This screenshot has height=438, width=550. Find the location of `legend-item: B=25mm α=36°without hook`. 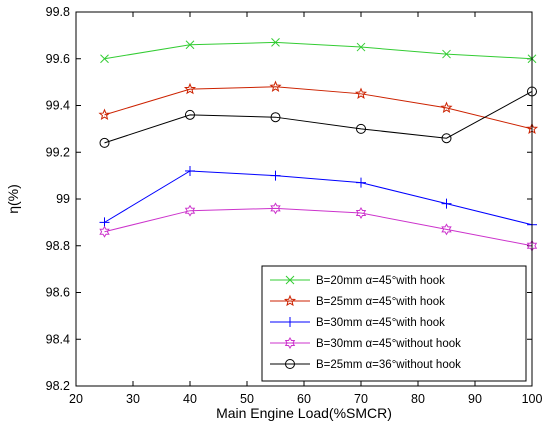

legend-item: B=25mm α=36°without hook is located at coordinates (365, 365).